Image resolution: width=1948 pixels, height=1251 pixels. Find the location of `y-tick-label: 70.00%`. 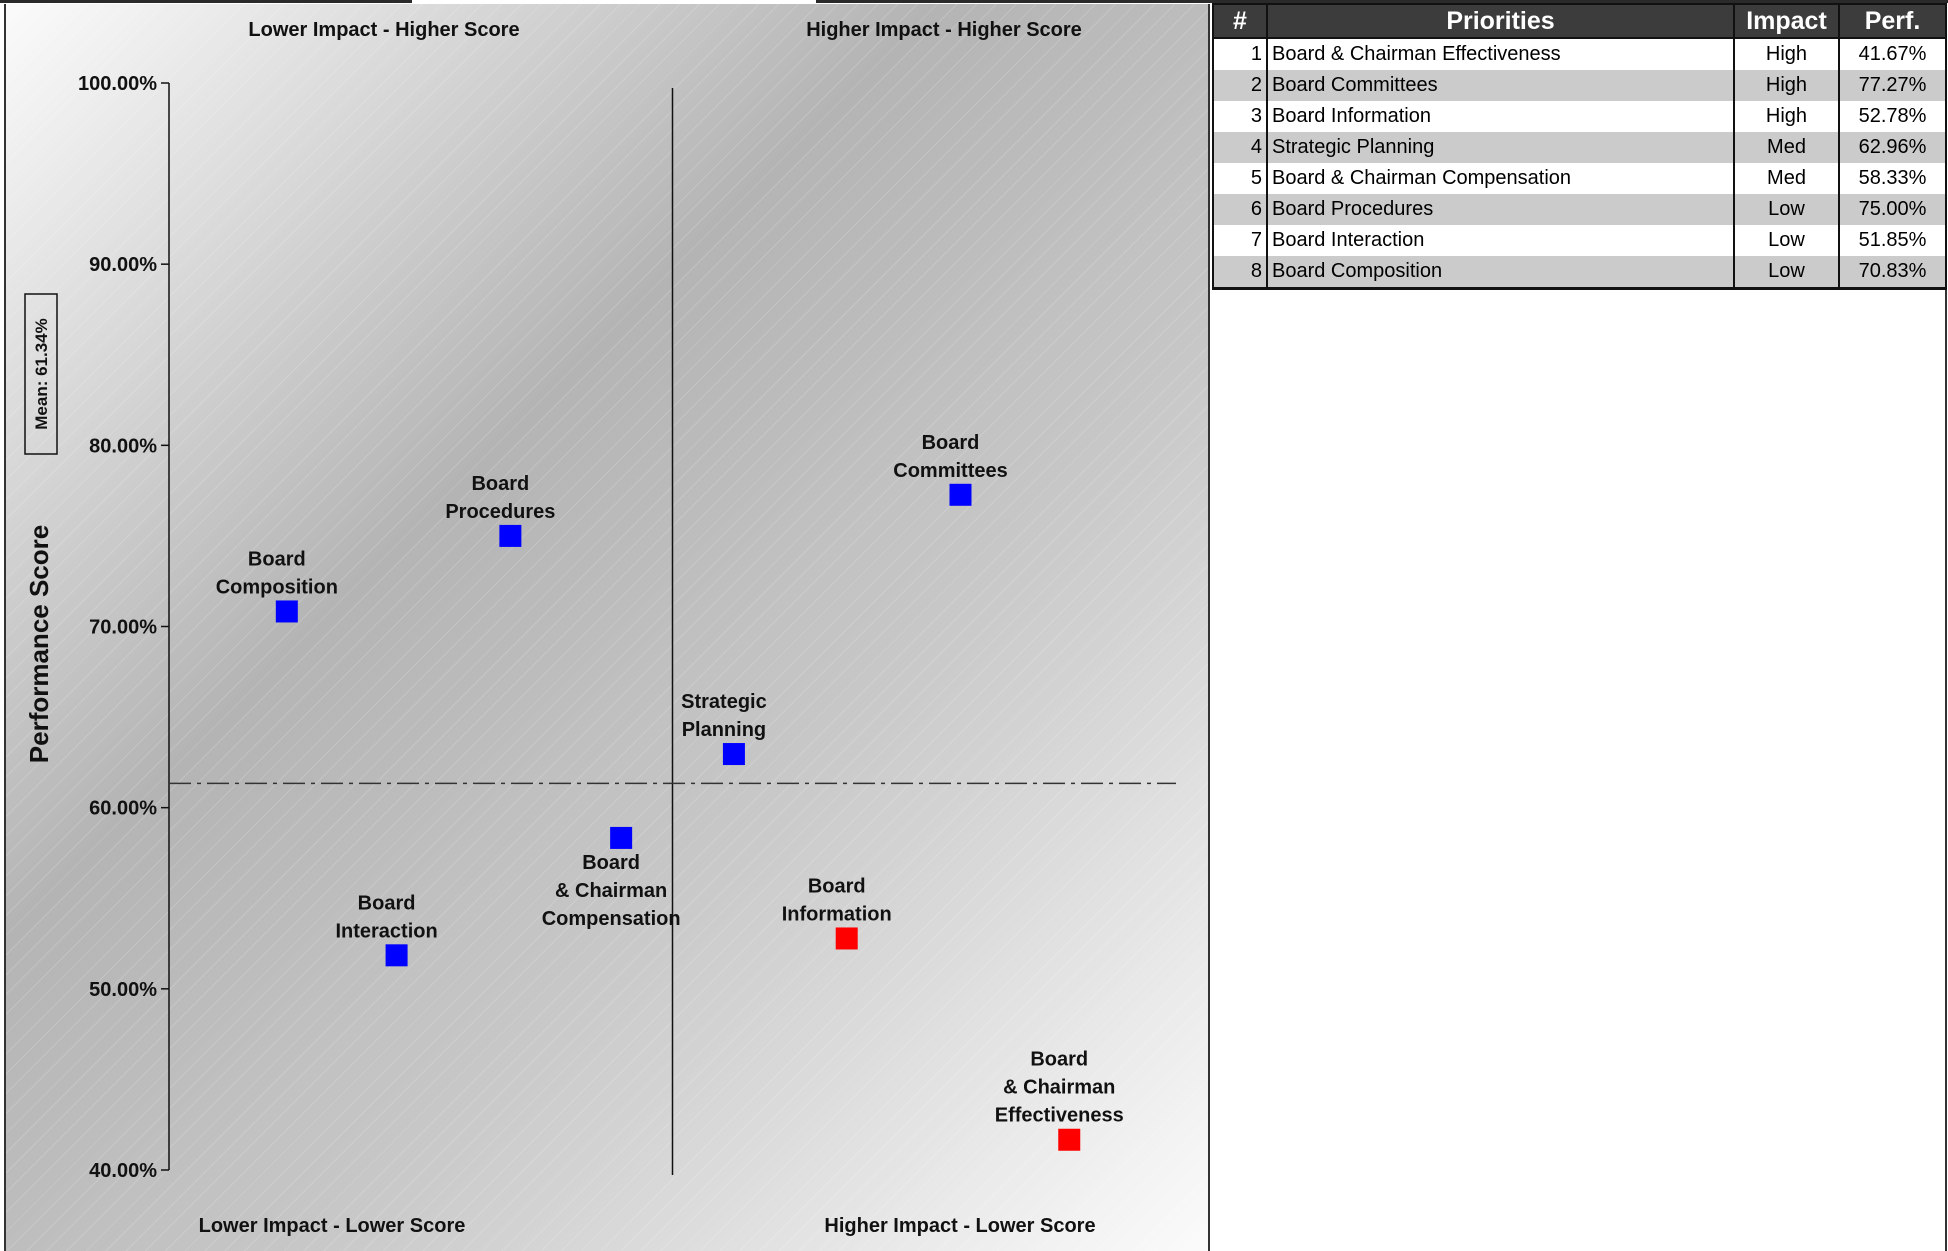

y-tick-label: 70.00% is located at coordinates (123, 628).